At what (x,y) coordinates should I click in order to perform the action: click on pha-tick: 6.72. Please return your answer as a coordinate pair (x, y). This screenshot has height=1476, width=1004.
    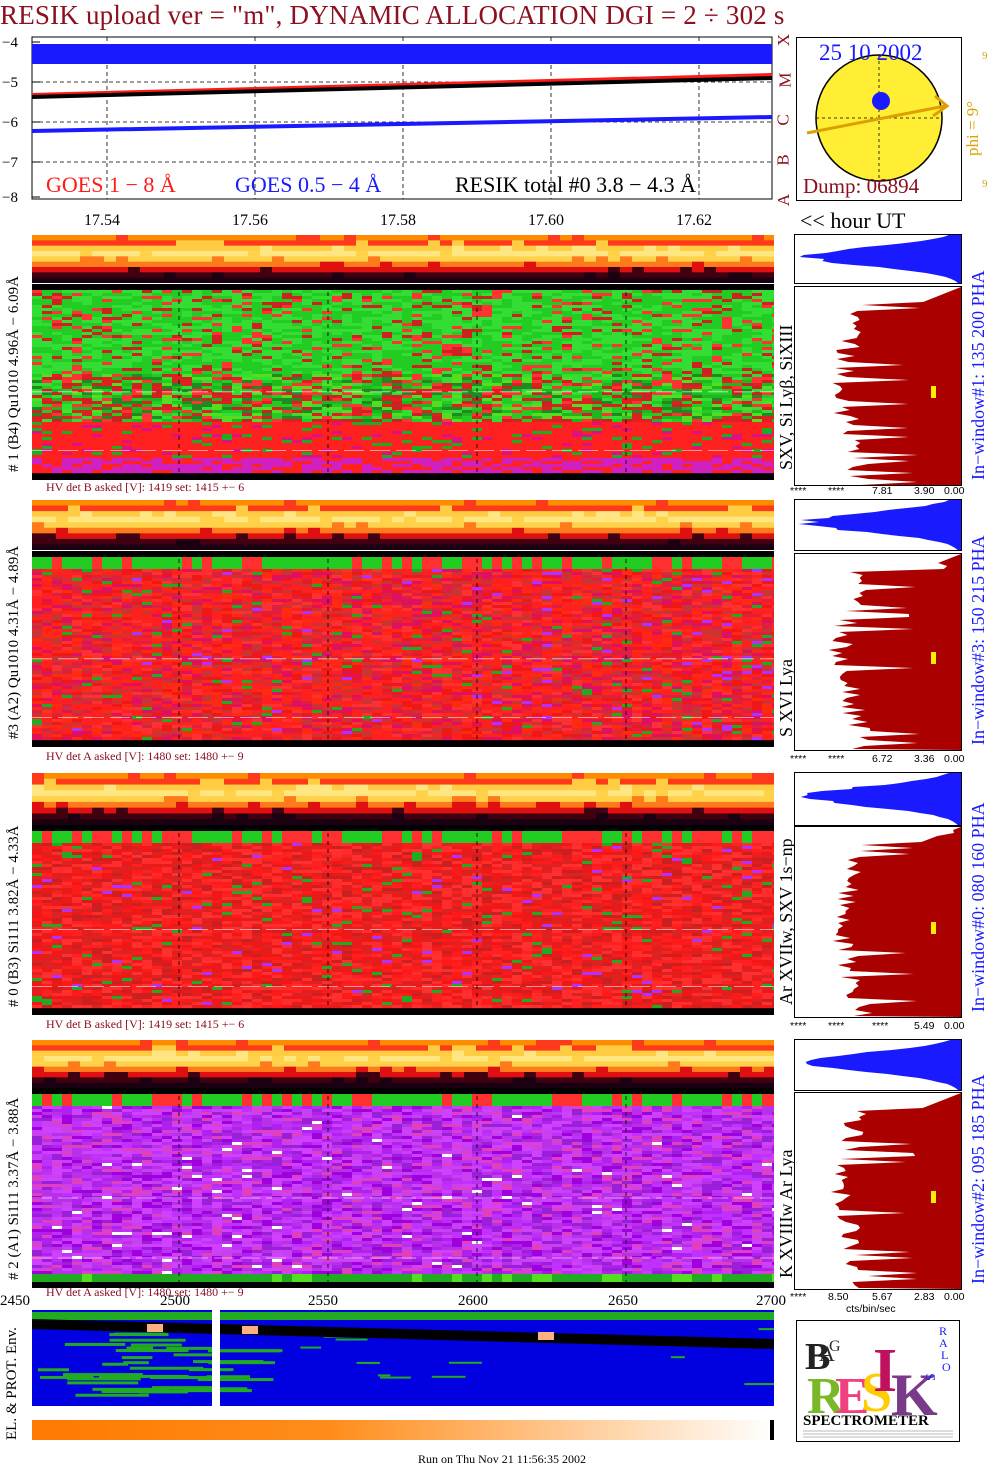
    Looking at the image, I should click on (882, 759).